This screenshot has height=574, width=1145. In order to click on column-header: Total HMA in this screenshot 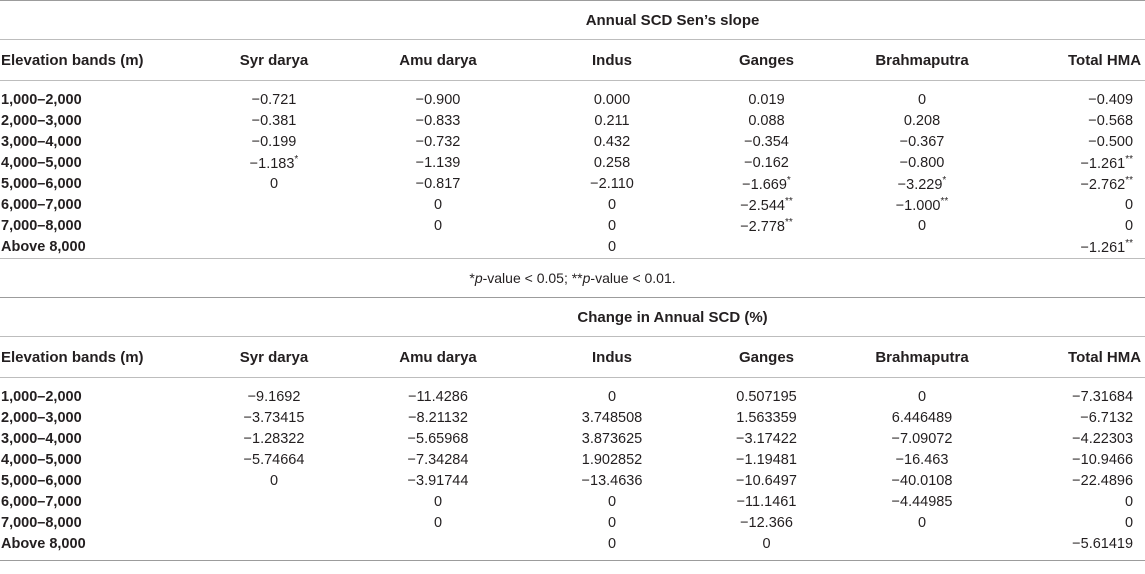, I will do `click(1076, 357)`.